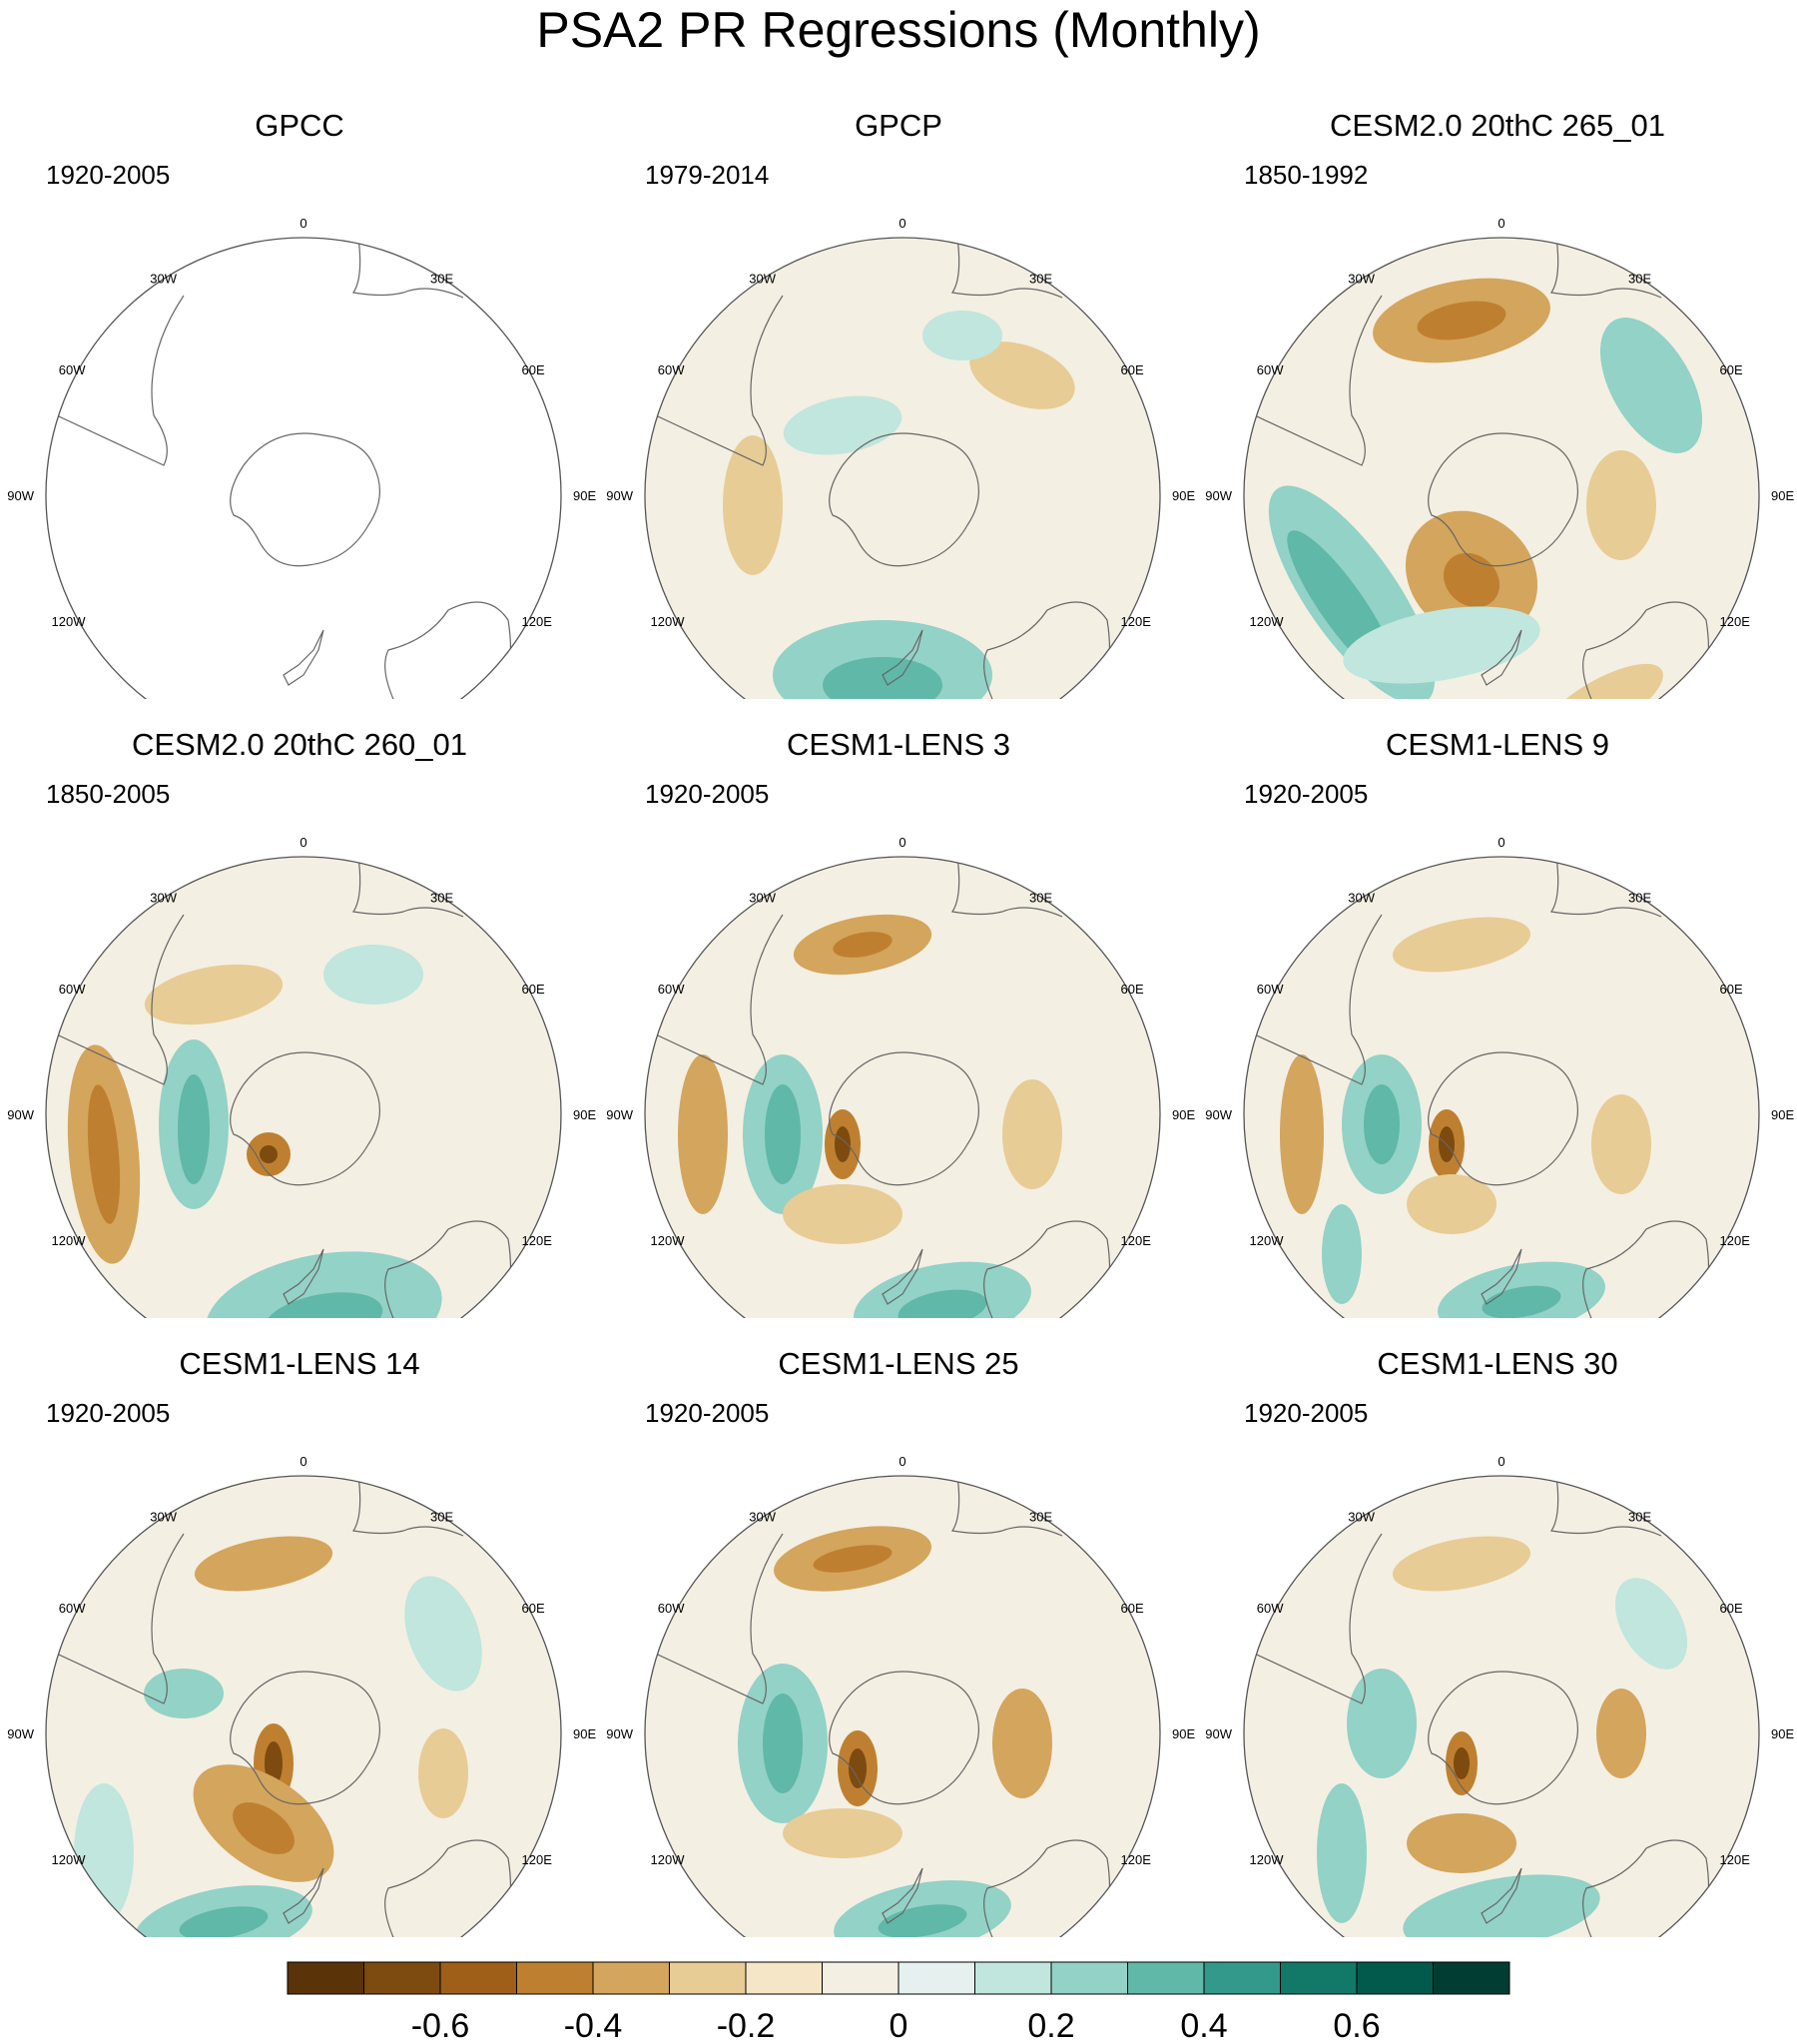  Describe the element at coordinates (1006, 268) in the screenshot. I see `africa-coastline` at that location.